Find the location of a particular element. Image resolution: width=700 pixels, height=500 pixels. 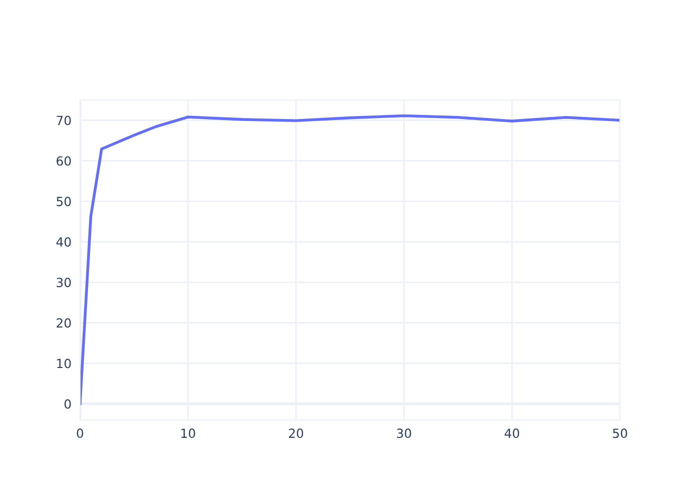

y-tick-label: 0 is located at coordinates (67, 404).